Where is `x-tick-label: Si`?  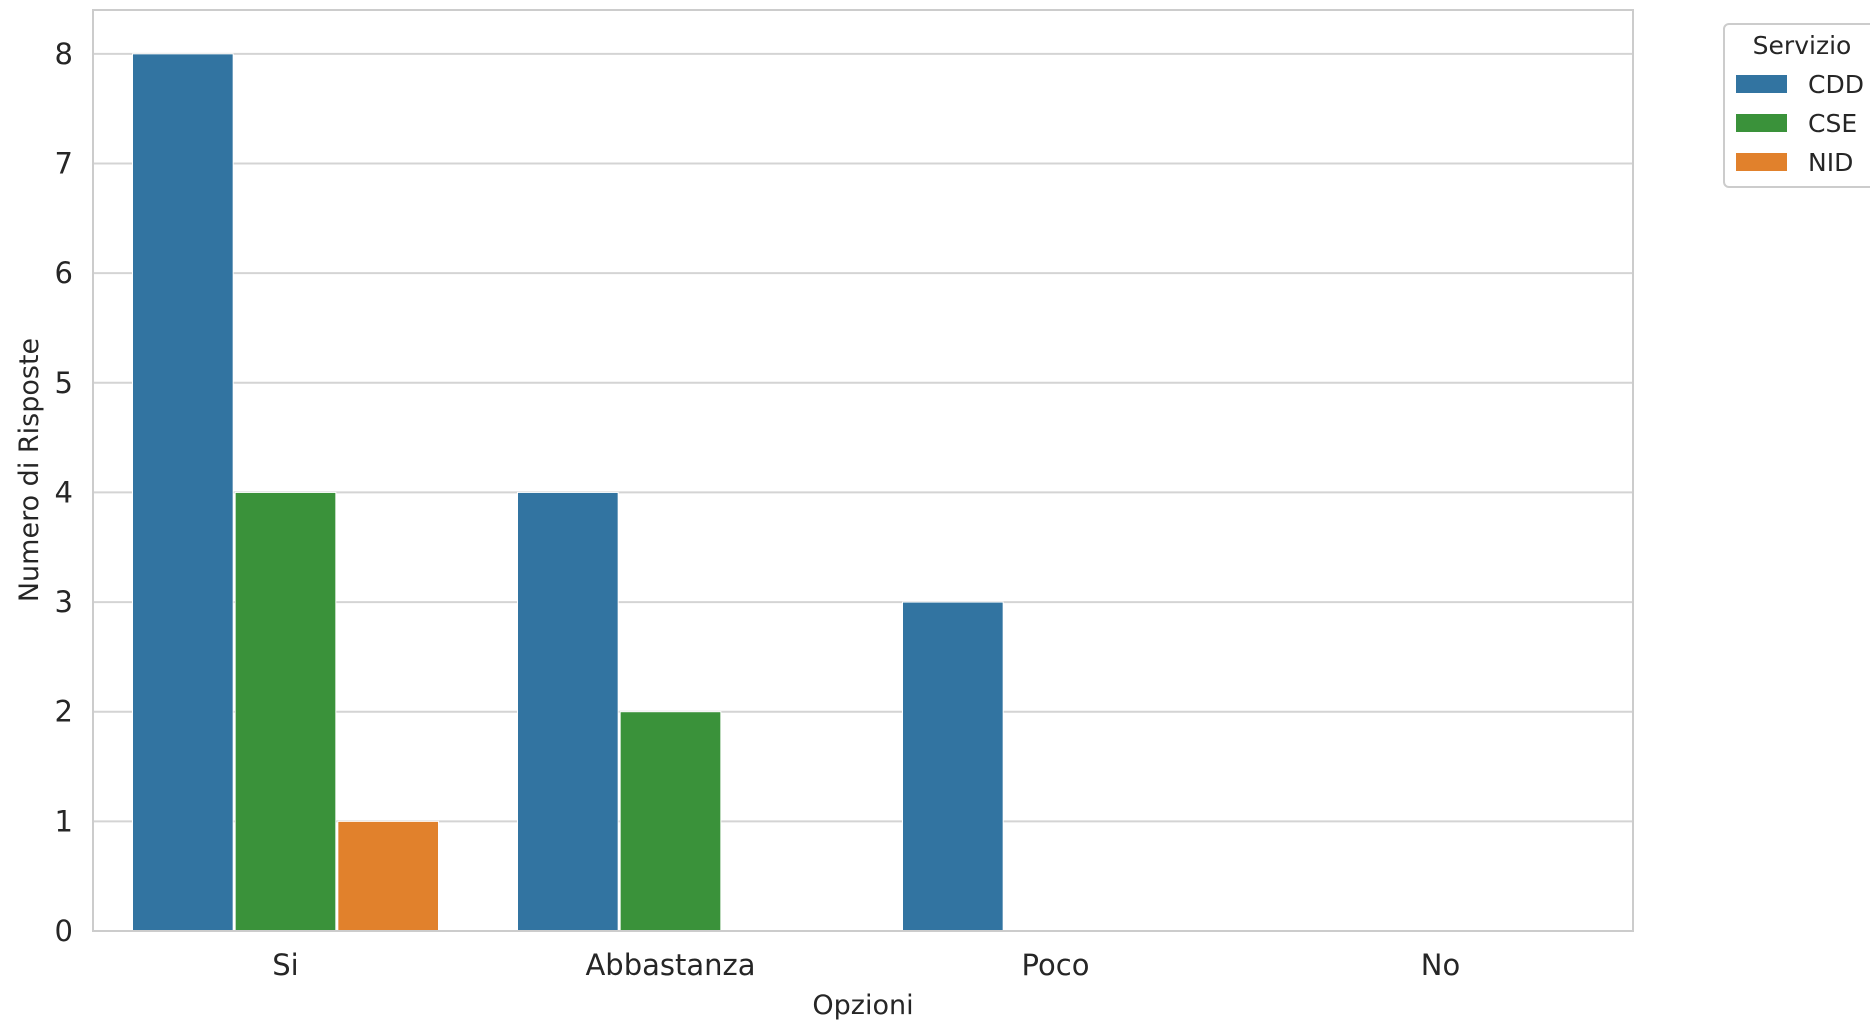
x-tick-label: Si is located at coordinates (285, 965).